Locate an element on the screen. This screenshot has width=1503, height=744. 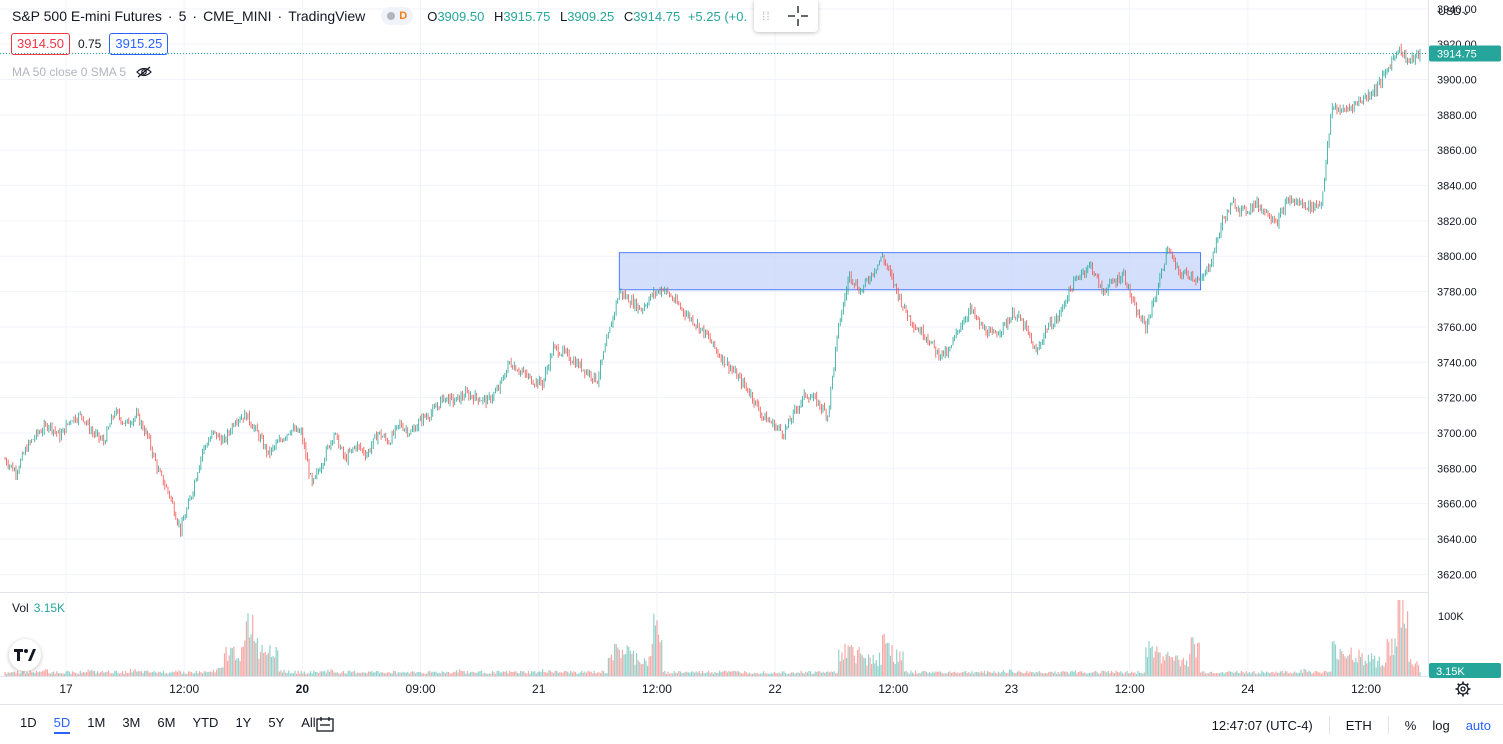
range-6m-button: 6M is located at coordinates (166, 722).